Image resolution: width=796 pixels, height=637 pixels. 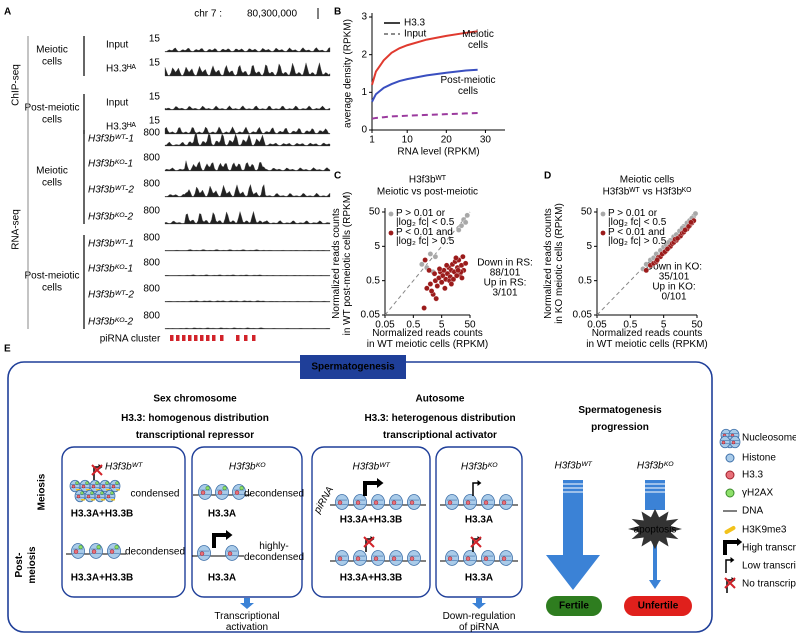 I want to click on outcome-text: activation, so click(x=247, y=627).